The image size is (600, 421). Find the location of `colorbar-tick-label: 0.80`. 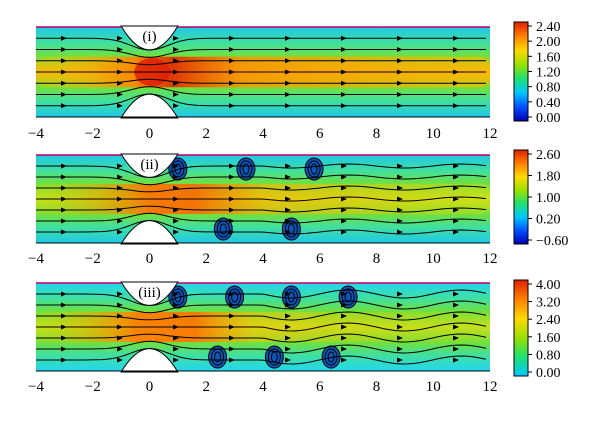

colorbar-tick-label: 0.80 is located at coordinates (548, 355).